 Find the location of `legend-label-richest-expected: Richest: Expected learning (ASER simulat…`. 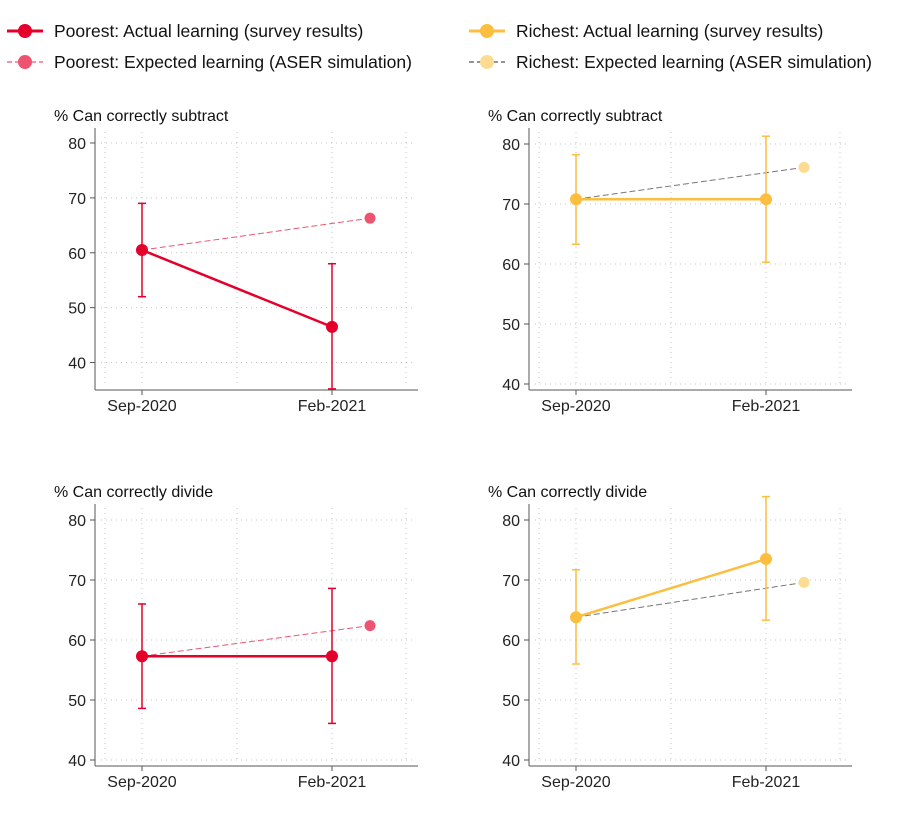

legend-label-richest-expected: Richest: Expected learning (ASER simulat… is located at coordinates (694, 61).